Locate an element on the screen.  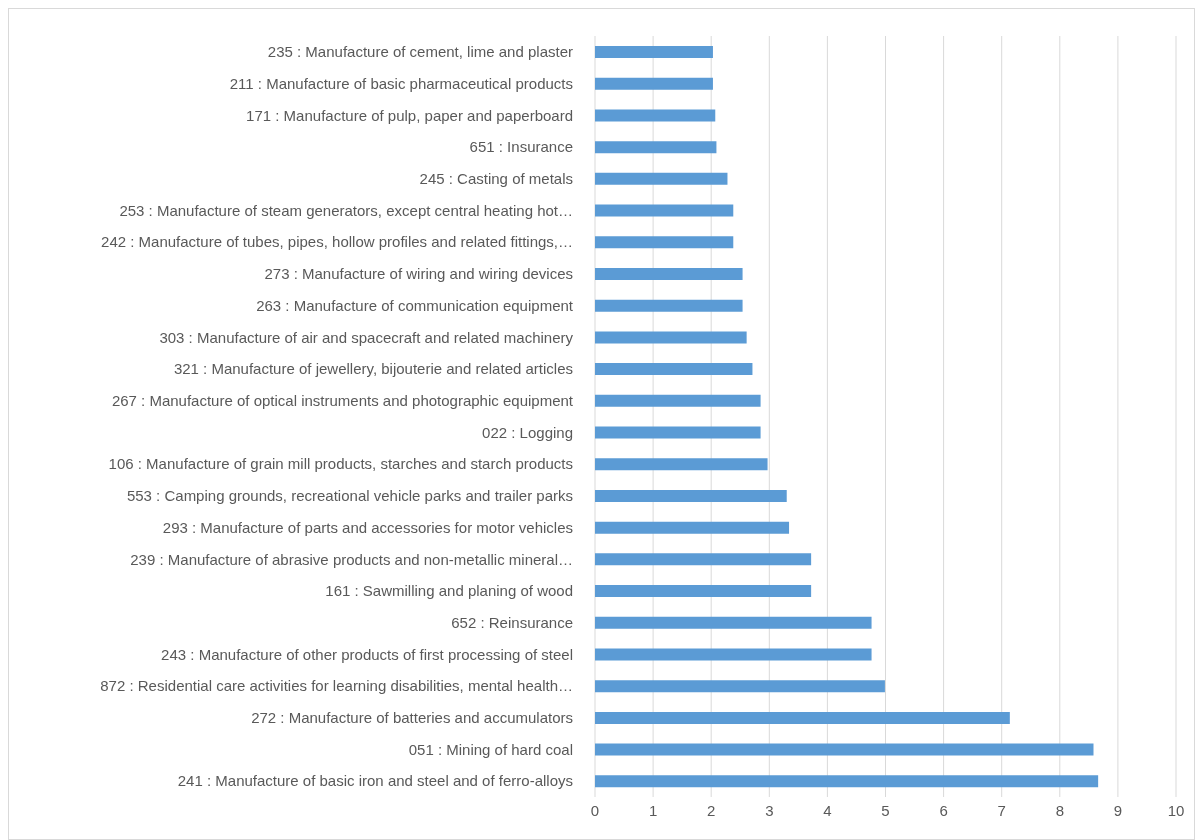
y-tick-label: 235 : Manufacture of cement, lime and plaster is located at coordinates (420, 52).